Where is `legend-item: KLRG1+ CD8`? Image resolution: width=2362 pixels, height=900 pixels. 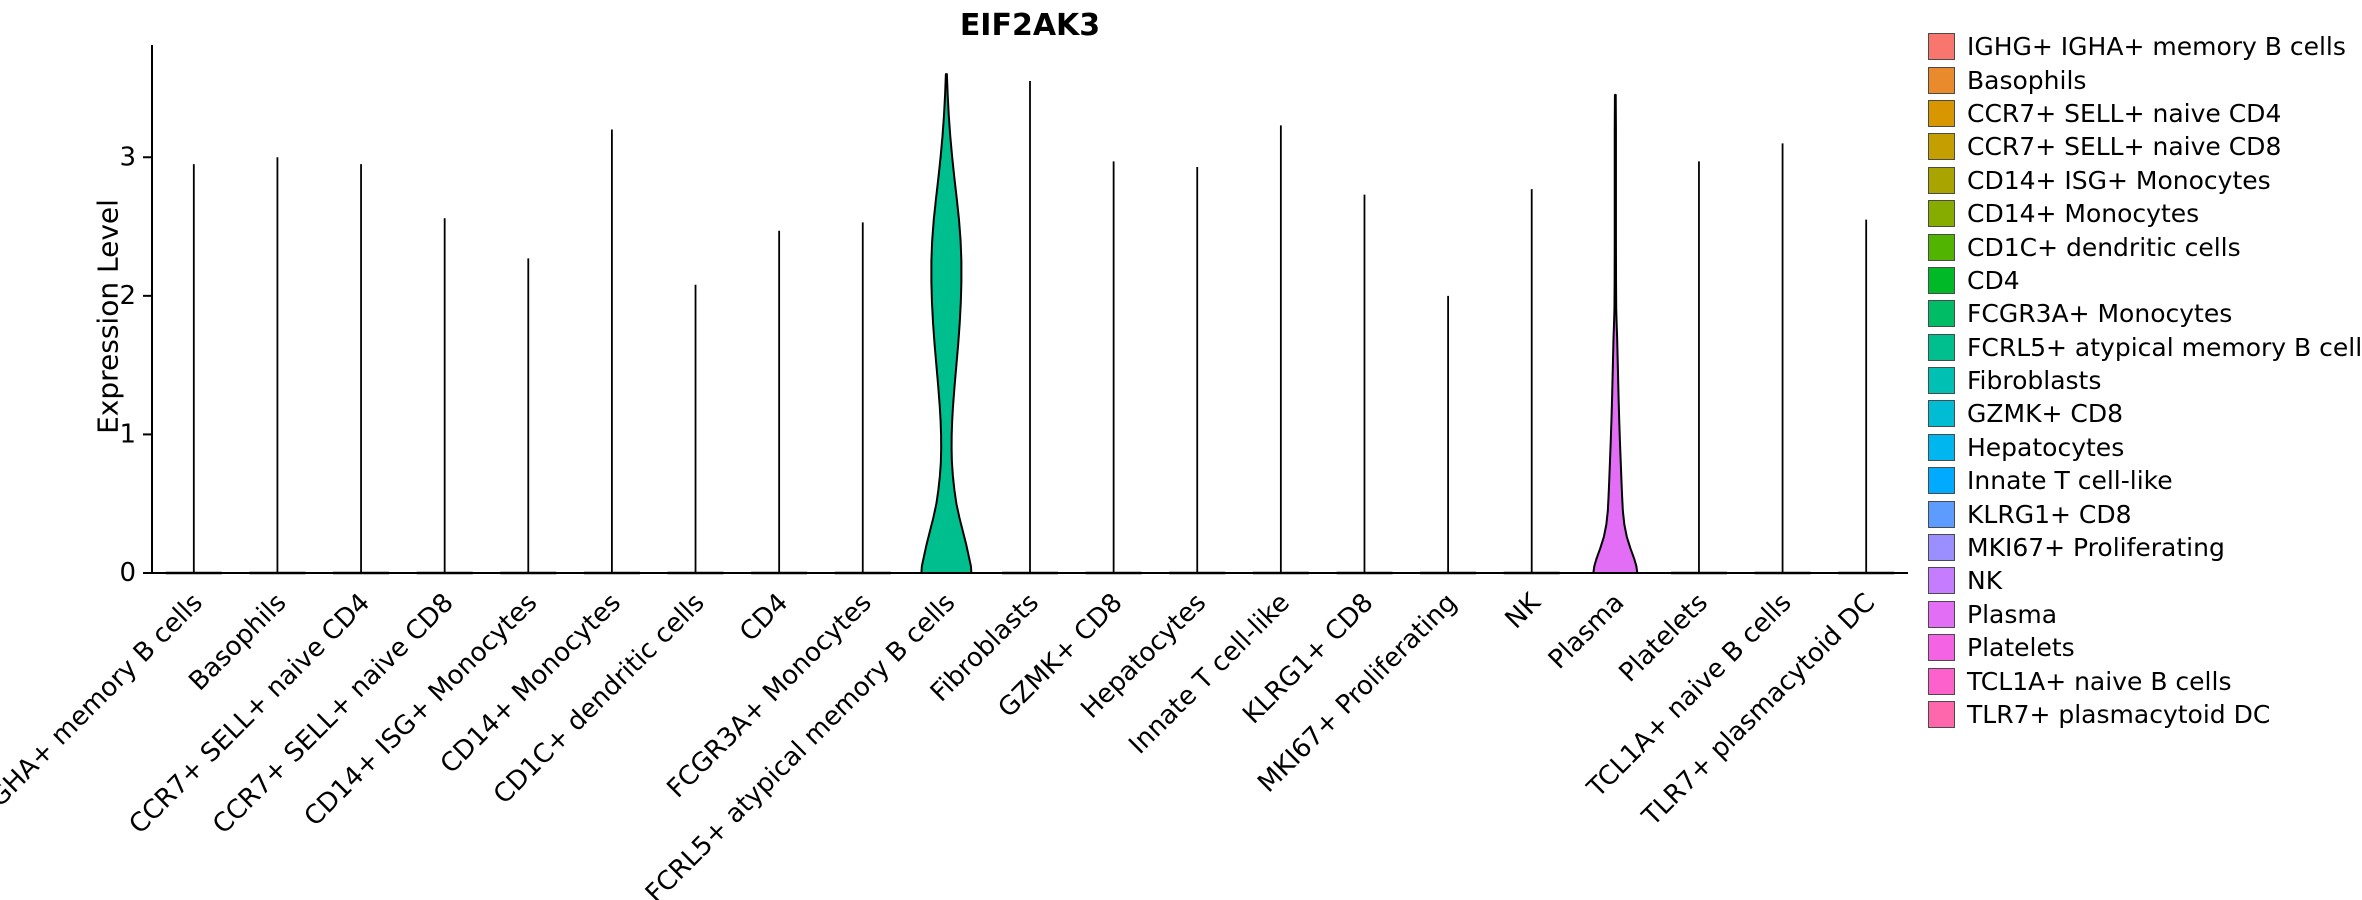 legend-item: KLRG1+ CD8 is located at coordinates (2145, 513).